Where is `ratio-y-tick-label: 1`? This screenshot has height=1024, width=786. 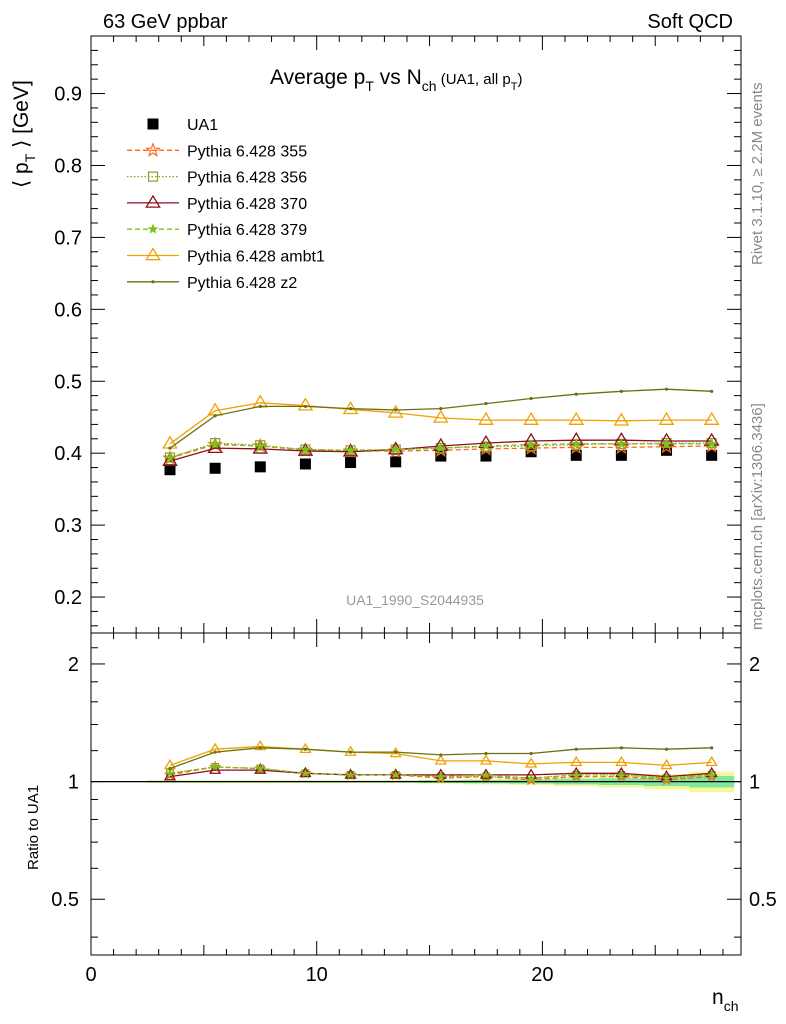 ratio-y-tick-label: 1 is located at coordinates (73, 783).